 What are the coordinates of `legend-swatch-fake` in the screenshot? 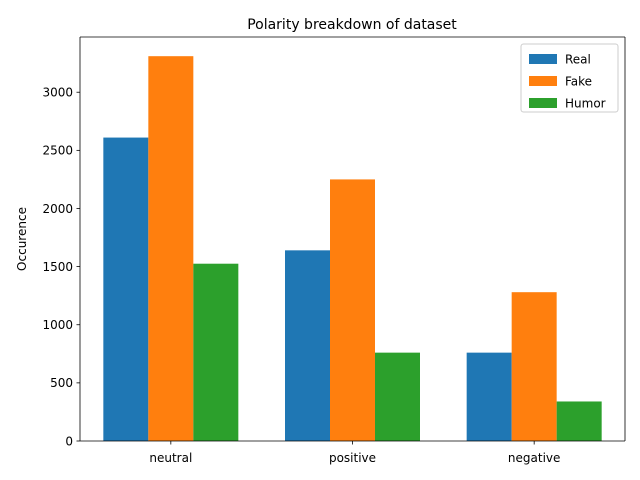 It's located at (543, 81).